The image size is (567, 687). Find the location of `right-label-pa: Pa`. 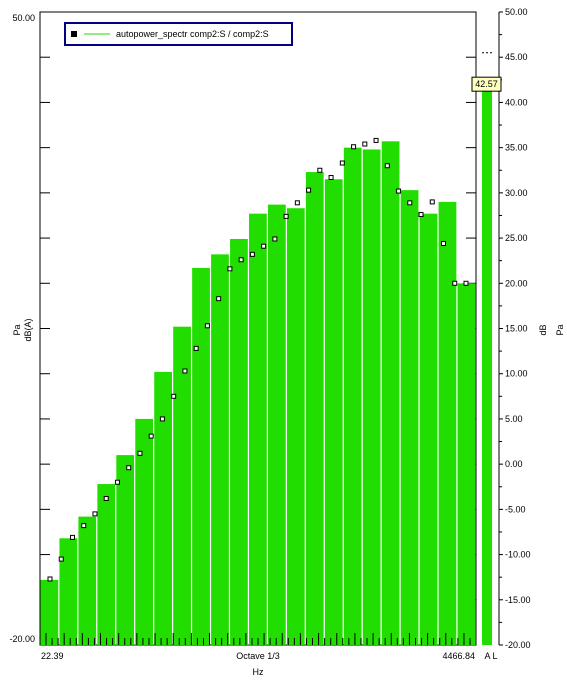

right-label-pa: Pa is located at coordinates (560, 329).